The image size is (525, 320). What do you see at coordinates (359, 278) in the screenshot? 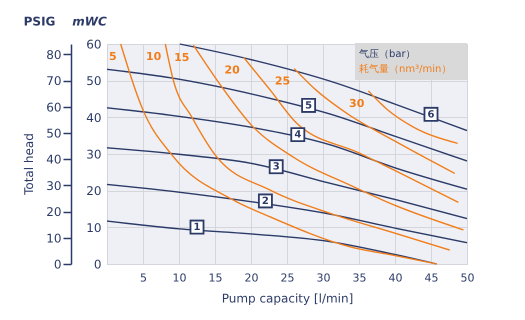
I see `x-tick-label: 35` at bounding box center [359, 278].